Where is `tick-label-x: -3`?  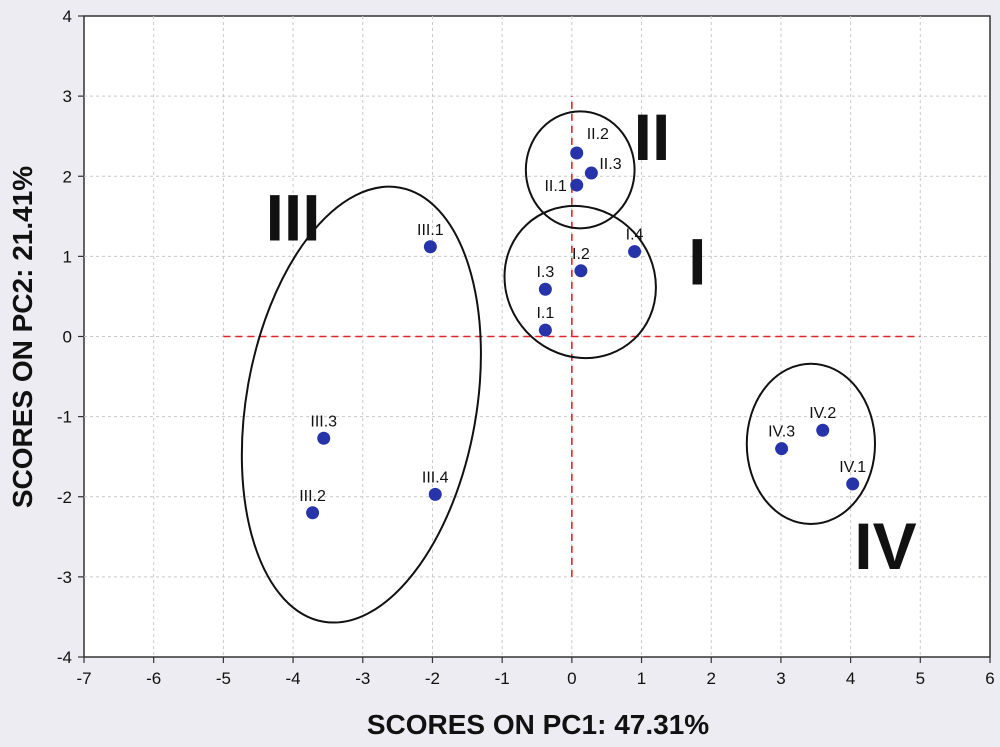 tick-label-x: -3 is located at coordinates (362, 678).